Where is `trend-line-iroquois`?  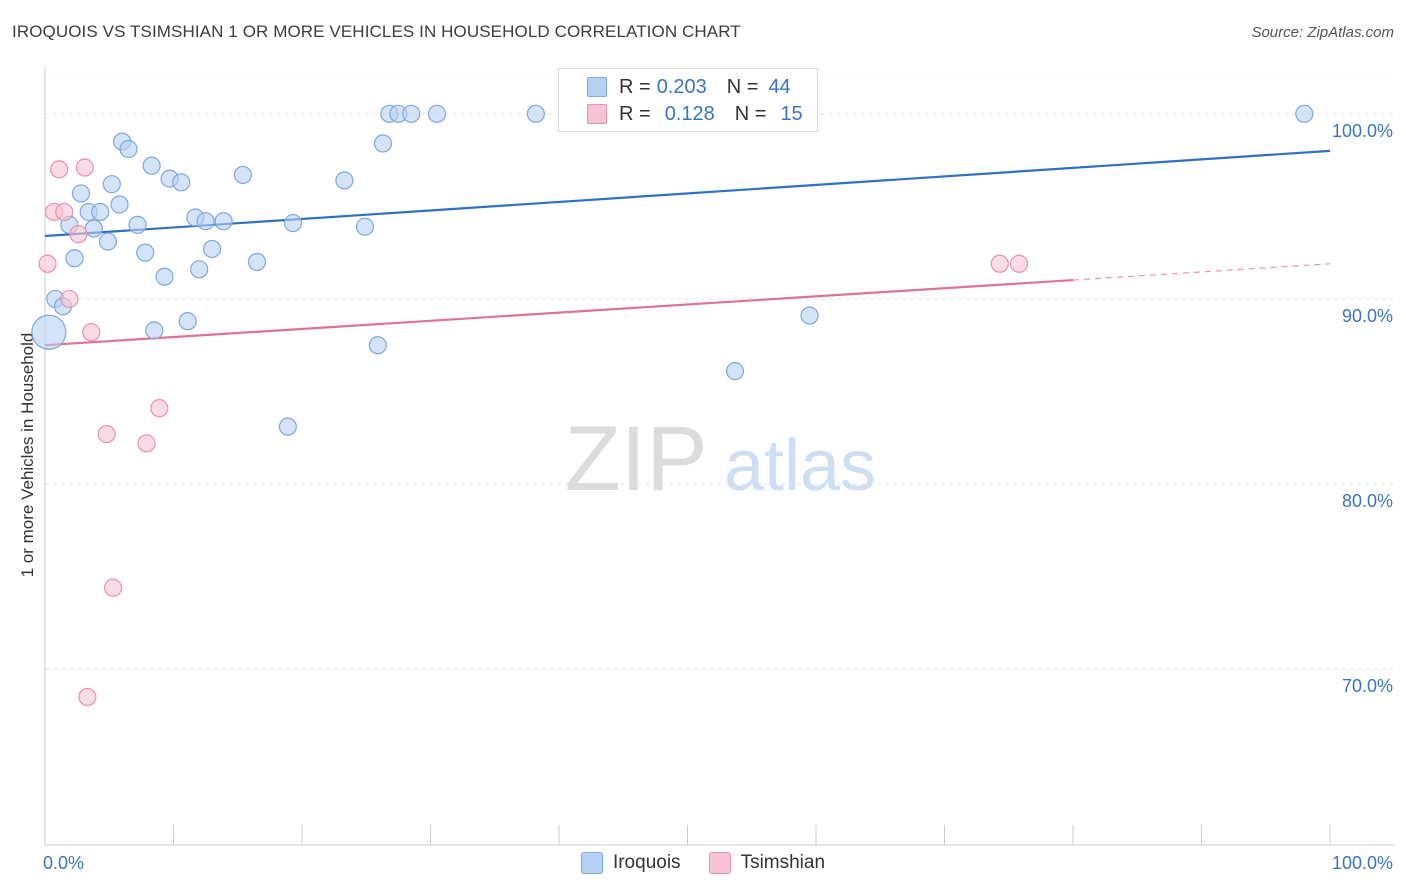
trend-line-iroquois is located at coordinates (687, 193).